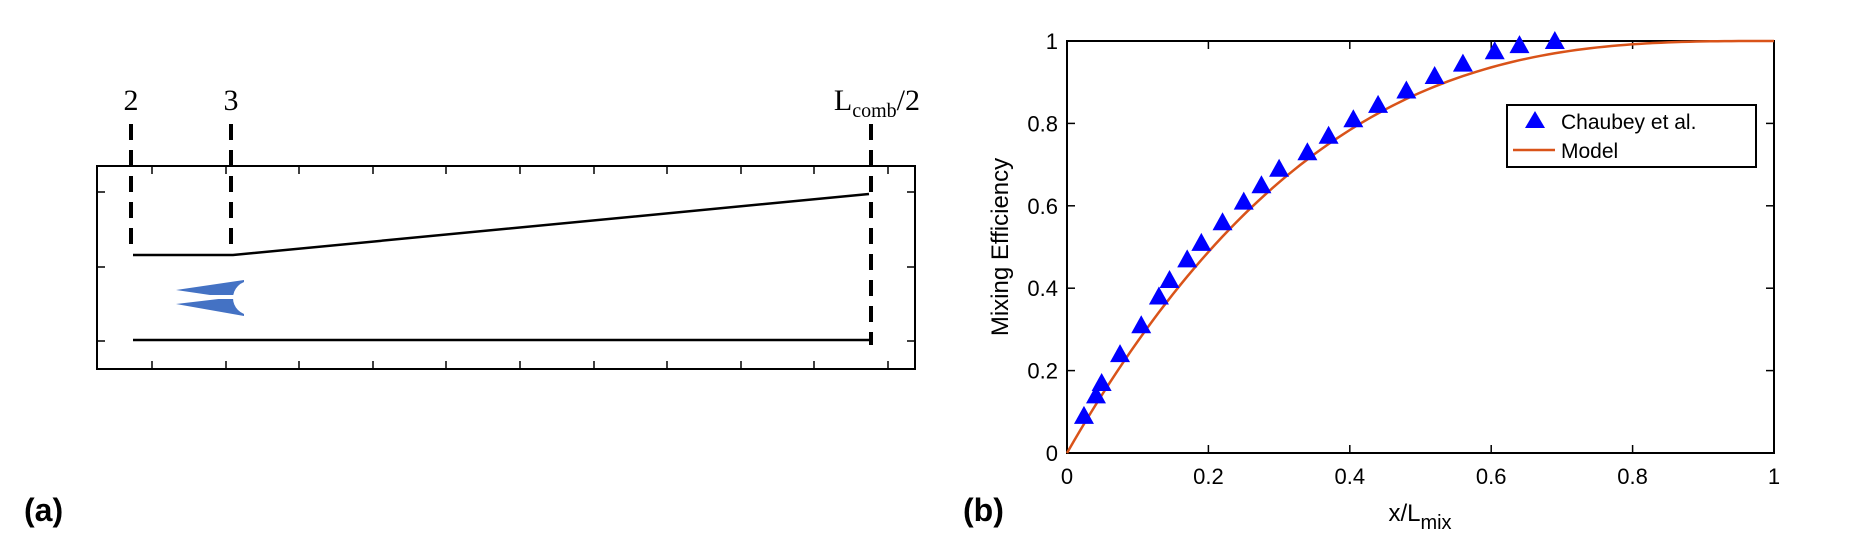  I want to click on station-end-label: Lcomb/2, so click(877, 103).